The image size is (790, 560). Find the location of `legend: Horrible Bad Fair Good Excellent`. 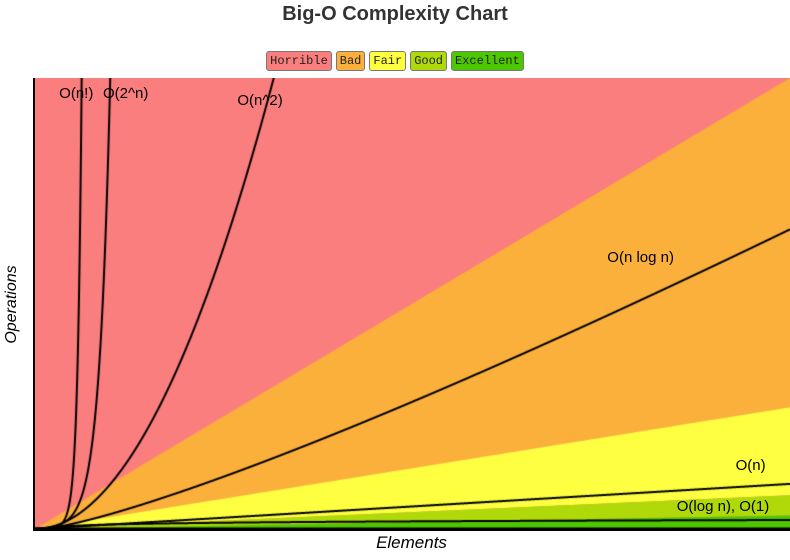

legend: Horrible Bad Fair Good Excellent is located at coordinates (395, 61).